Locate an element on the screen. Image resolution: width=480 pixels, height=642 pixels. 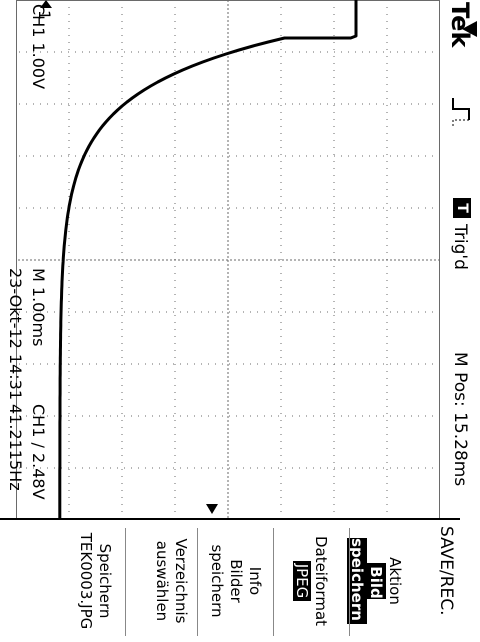
date-time-readout: 23-Okt-12 14:31 is located at coordinates (15, 334).